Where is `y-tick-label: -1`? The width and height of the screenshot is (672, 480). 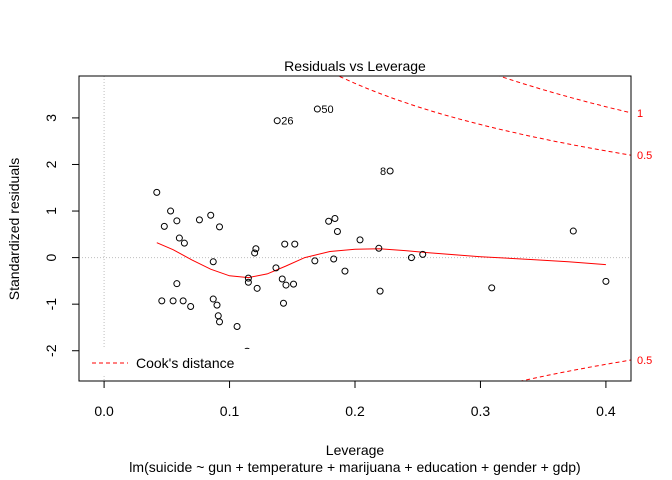
y-tick-label: -1 is located at coordinates (51, 304).